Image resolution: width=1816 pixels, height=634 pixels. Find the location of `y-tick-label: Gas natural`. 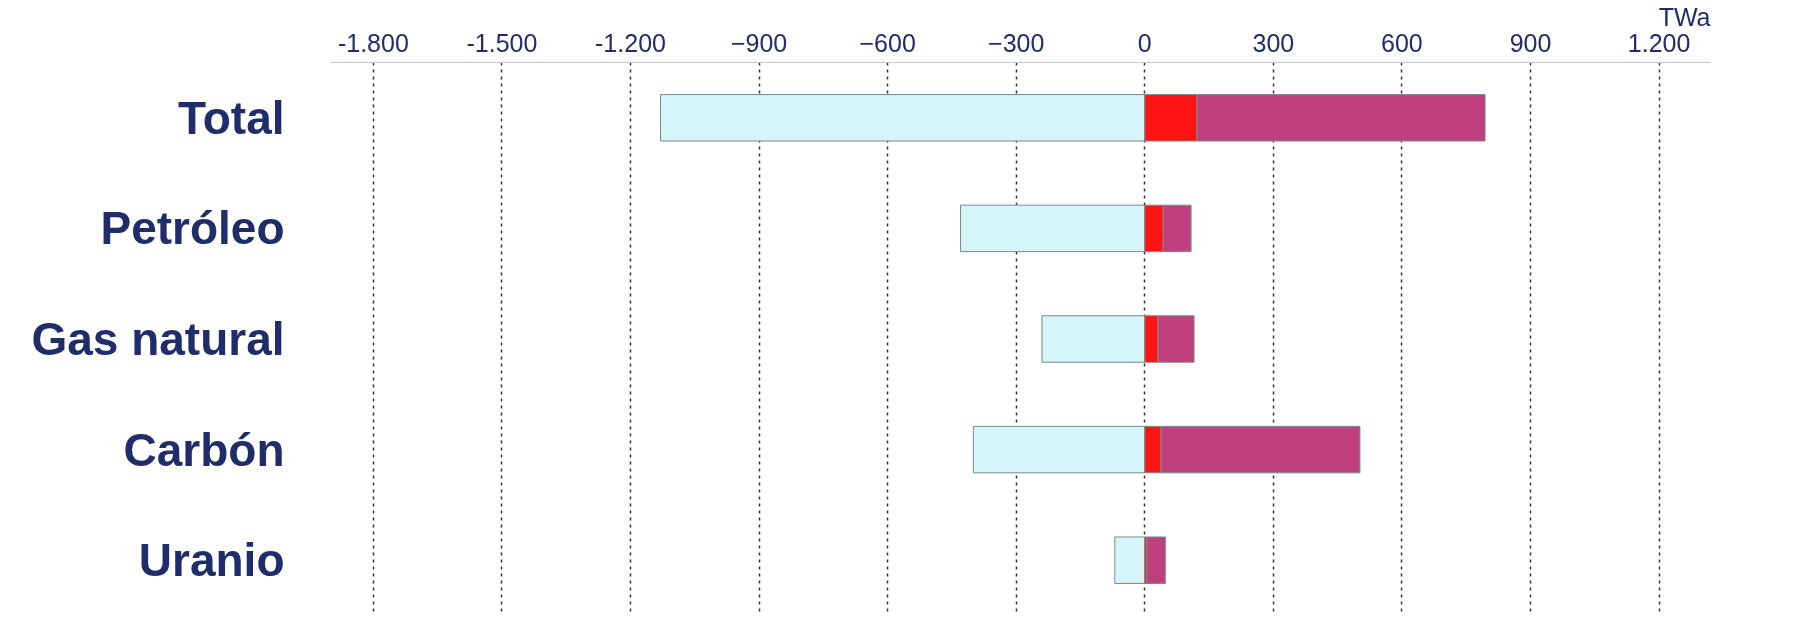

y-tick-label: Gas natural is located at coordinates (158, 339).